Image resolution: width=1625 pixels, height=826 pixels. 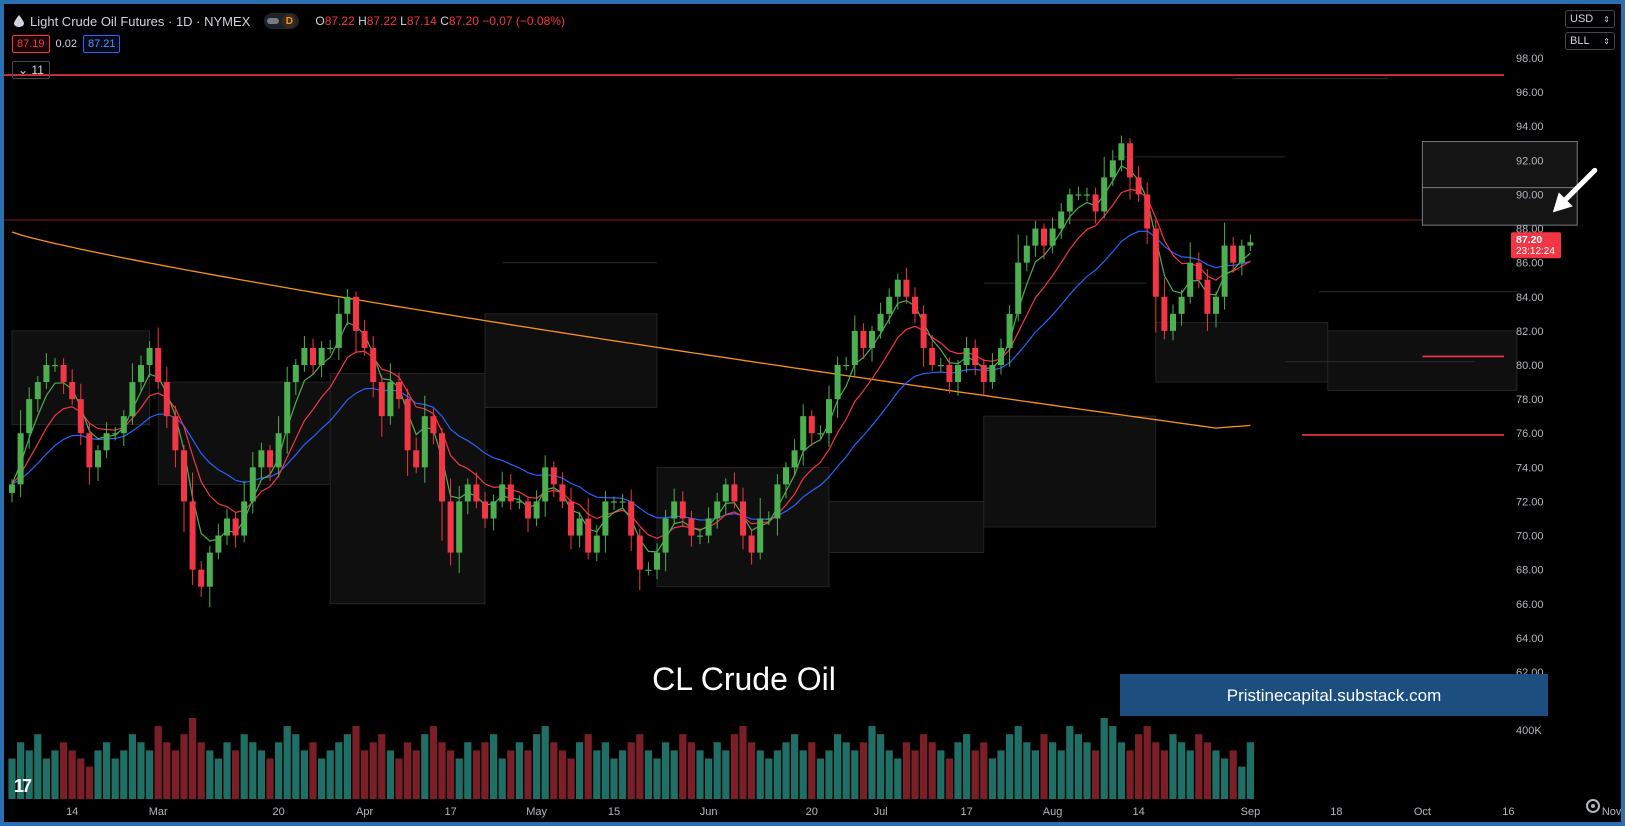 I want to click on price-tag-bg, so click(x=1536, y=245).